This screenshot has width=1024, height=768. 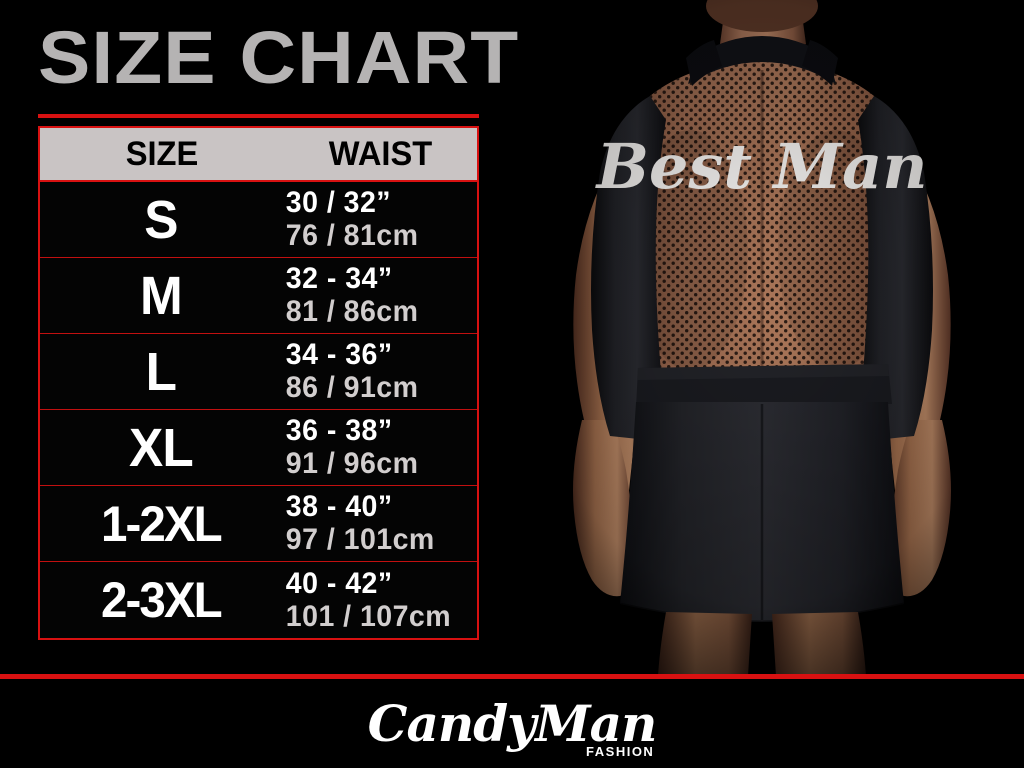 What do you see at coordinates (161, 371) in the screenshot?
I see `cell-size: L` at bounding box center [161, 371].